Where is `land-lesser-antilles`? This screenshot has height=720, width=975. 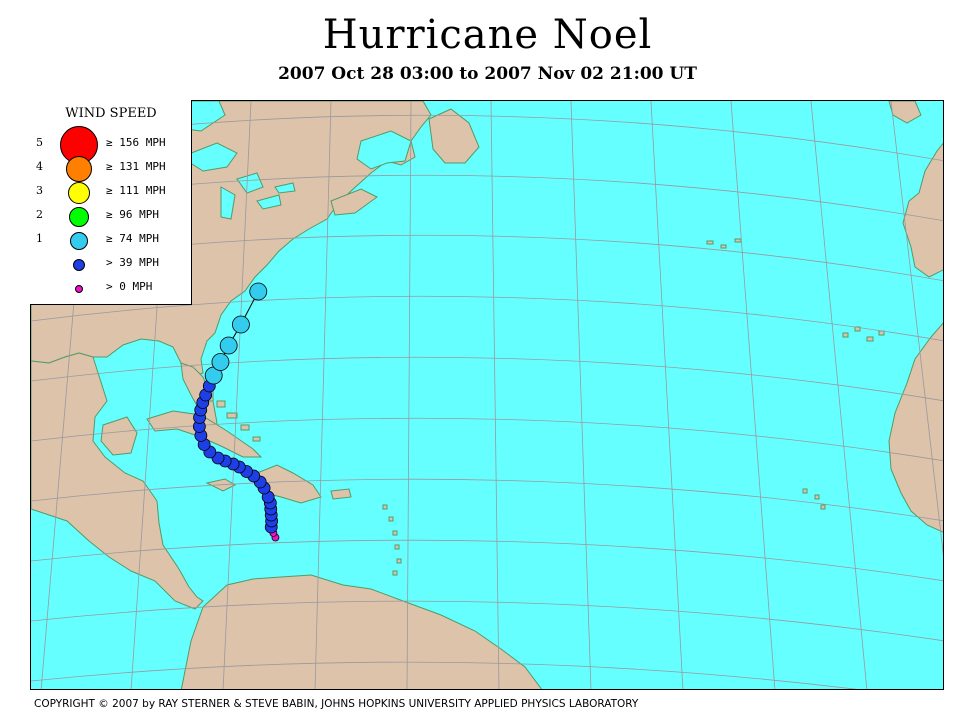
land-lesser-antilles is located at coordinates (392, 540).